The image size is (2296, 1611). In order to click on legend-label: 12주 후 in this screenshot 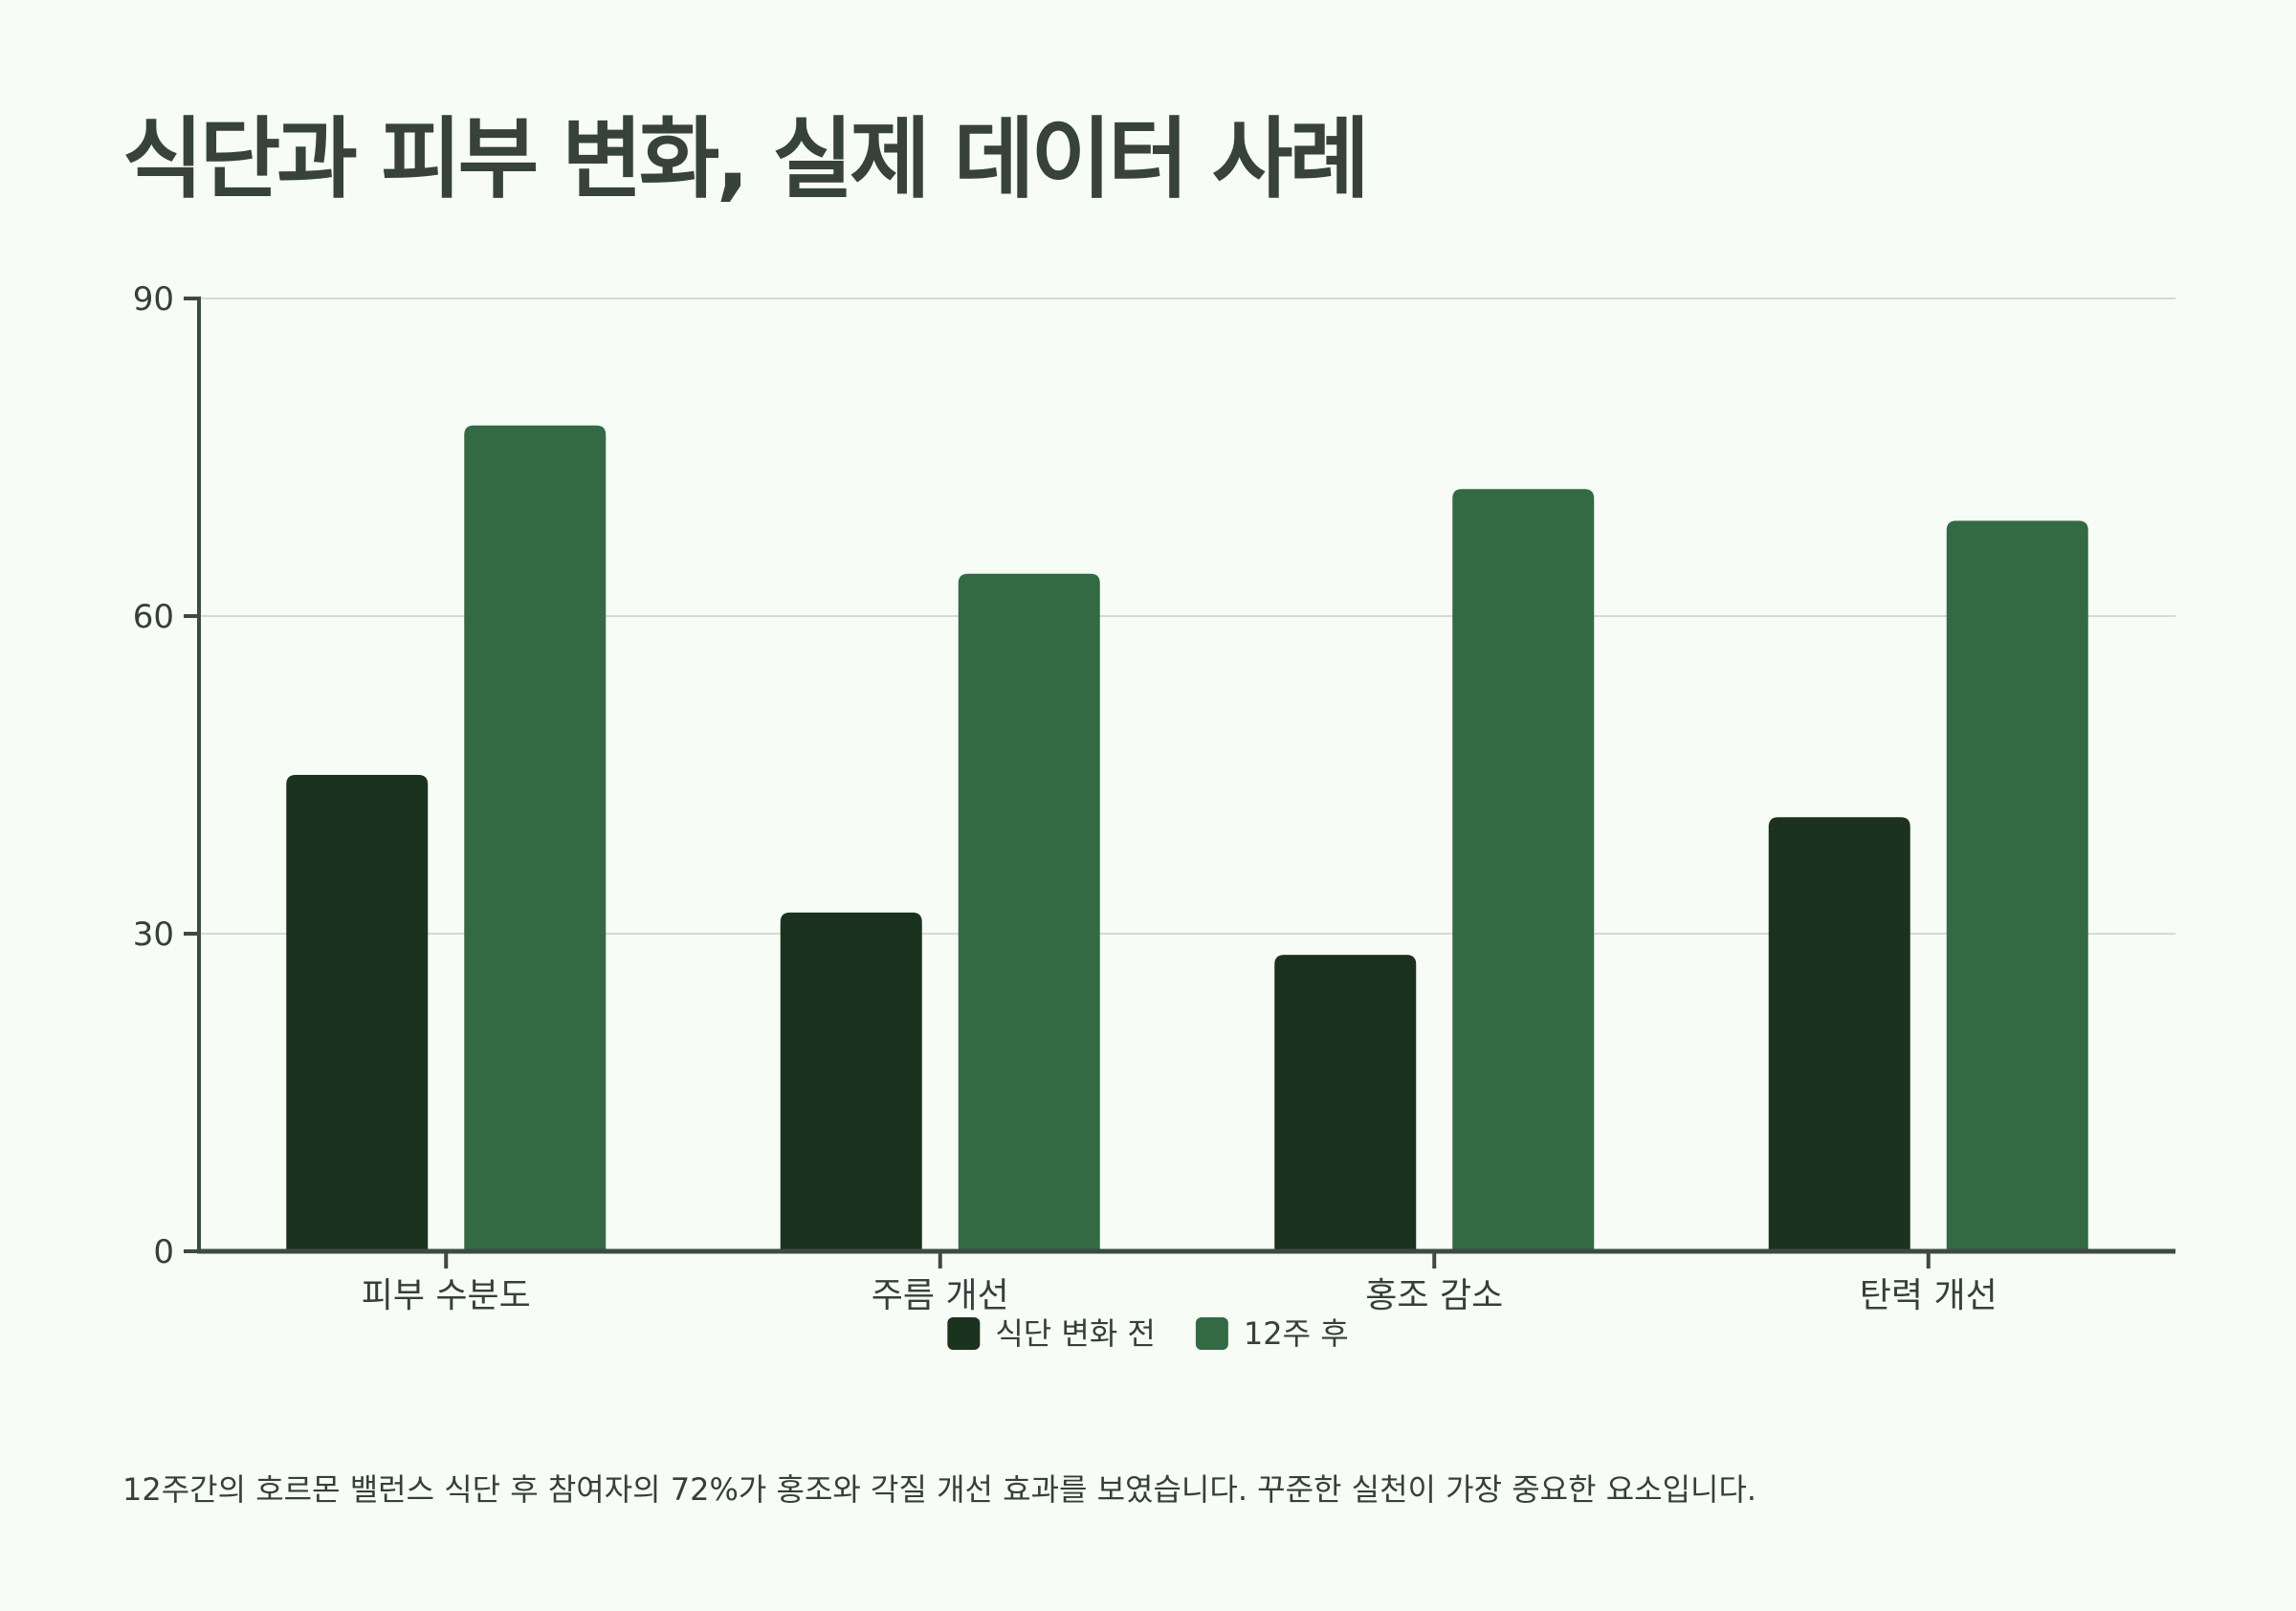, I will do `click(1296, 1334)`.